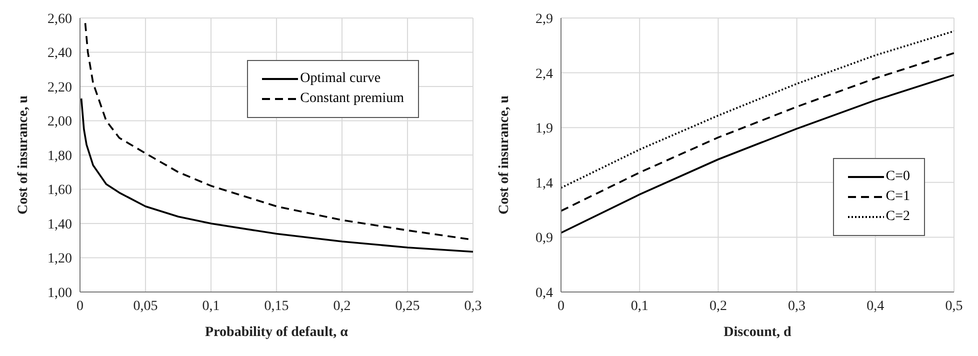  Describe the element at coordinates (875, 306) in the screenshot. I see `x-tick-label: 0,4` at that location.